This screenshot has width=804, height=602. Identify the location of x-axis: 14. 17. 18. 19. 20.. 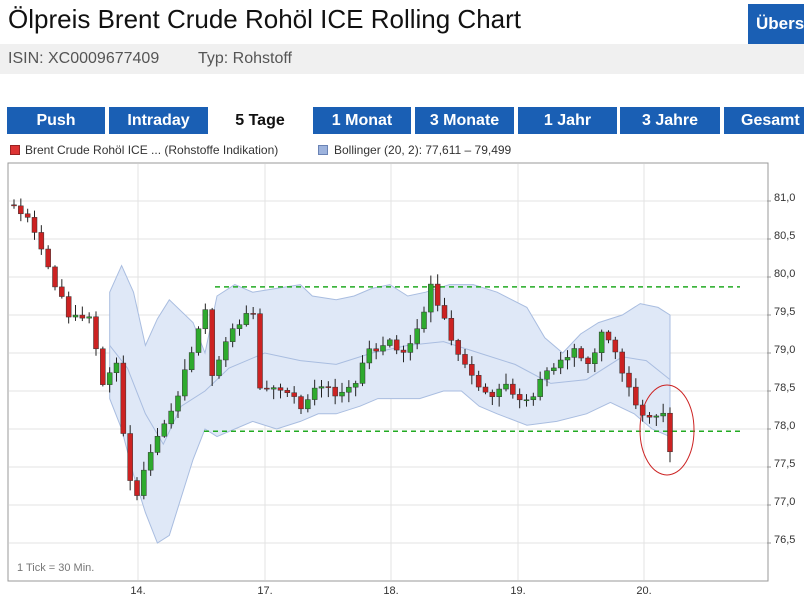
(390, 591).